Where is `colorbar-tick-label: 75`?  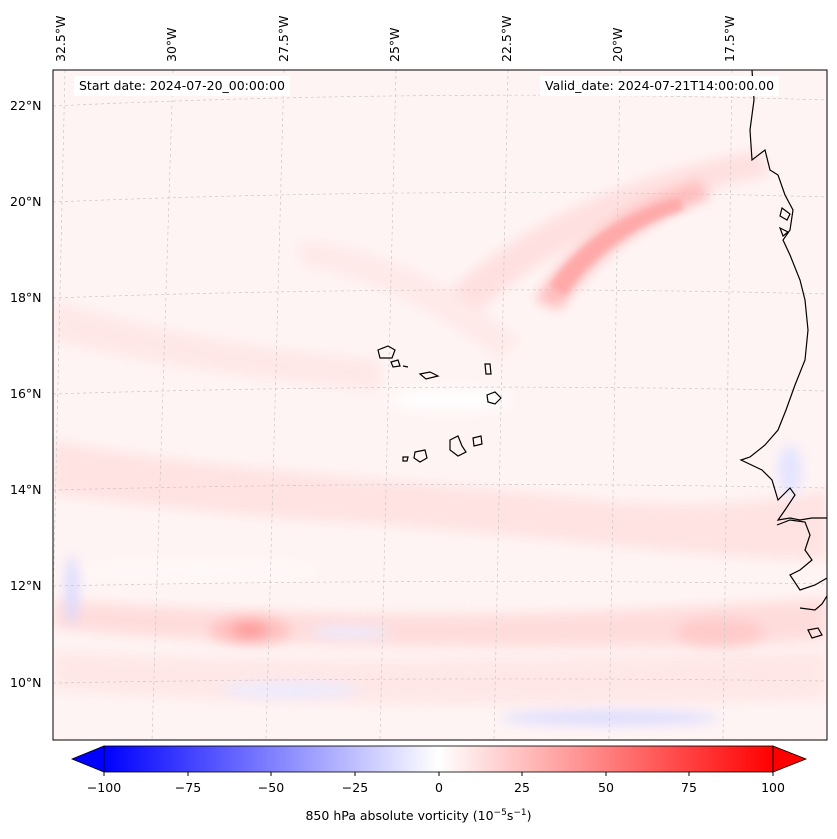 colorbar-tick-label: 75 is located at coordinates (689, 787).